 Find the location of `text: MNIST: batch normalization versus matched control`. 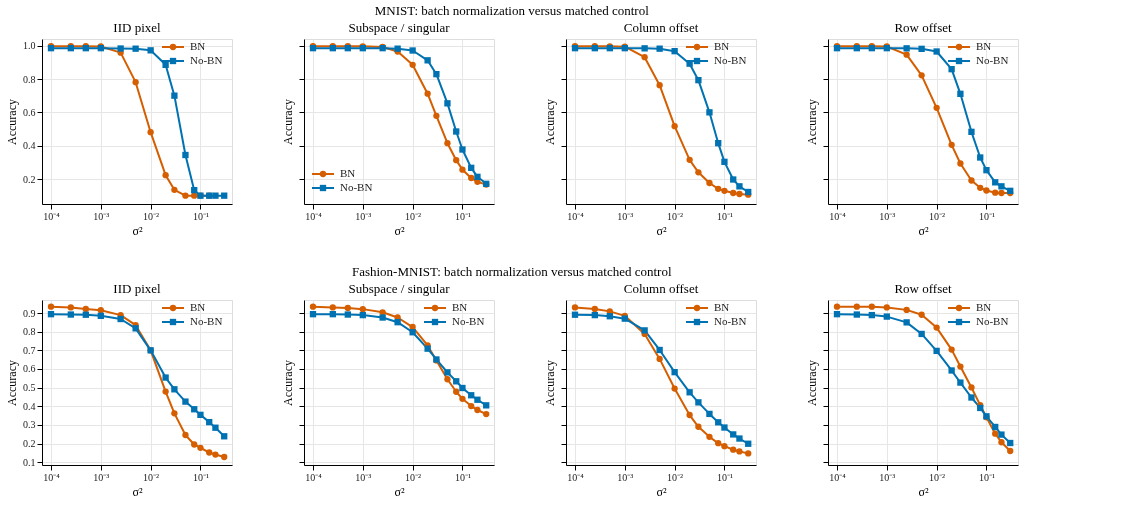

text: MNIST: batch normalization versus matched control is located at coordinates (512, 10).